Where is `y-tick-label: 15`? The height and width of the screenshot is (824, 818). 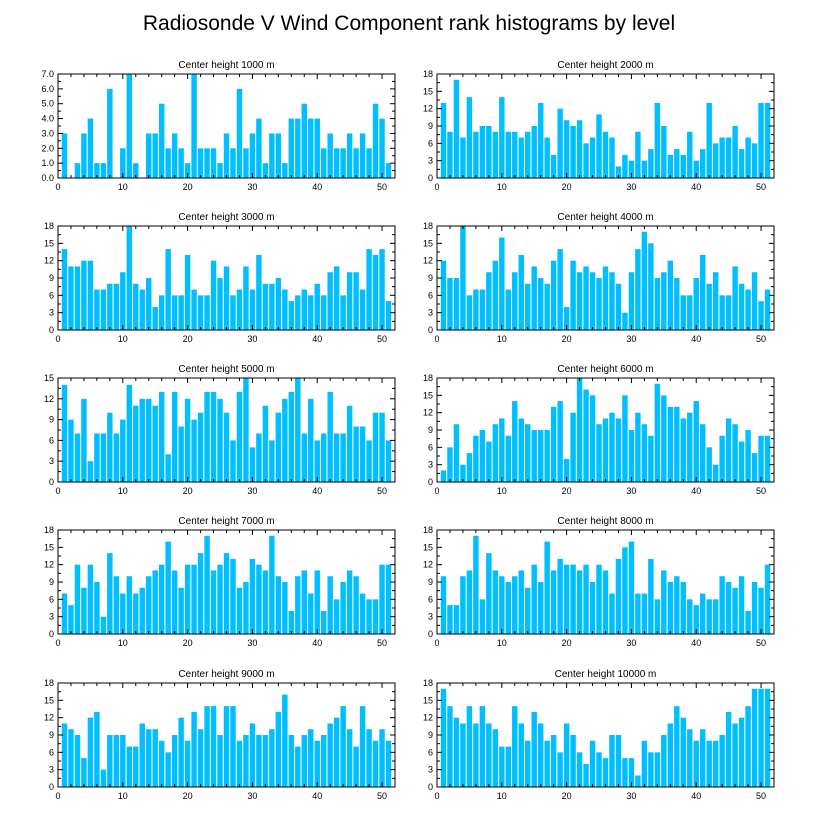
y-tick-label: 15 is located at coordinates (428, 91).